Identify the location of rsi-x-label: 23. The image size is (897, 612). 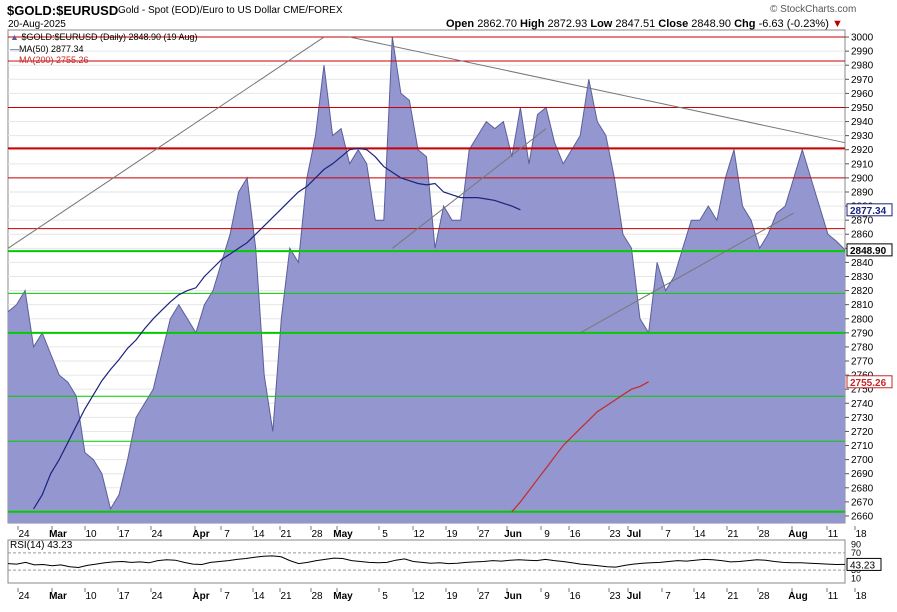
(615, 596).